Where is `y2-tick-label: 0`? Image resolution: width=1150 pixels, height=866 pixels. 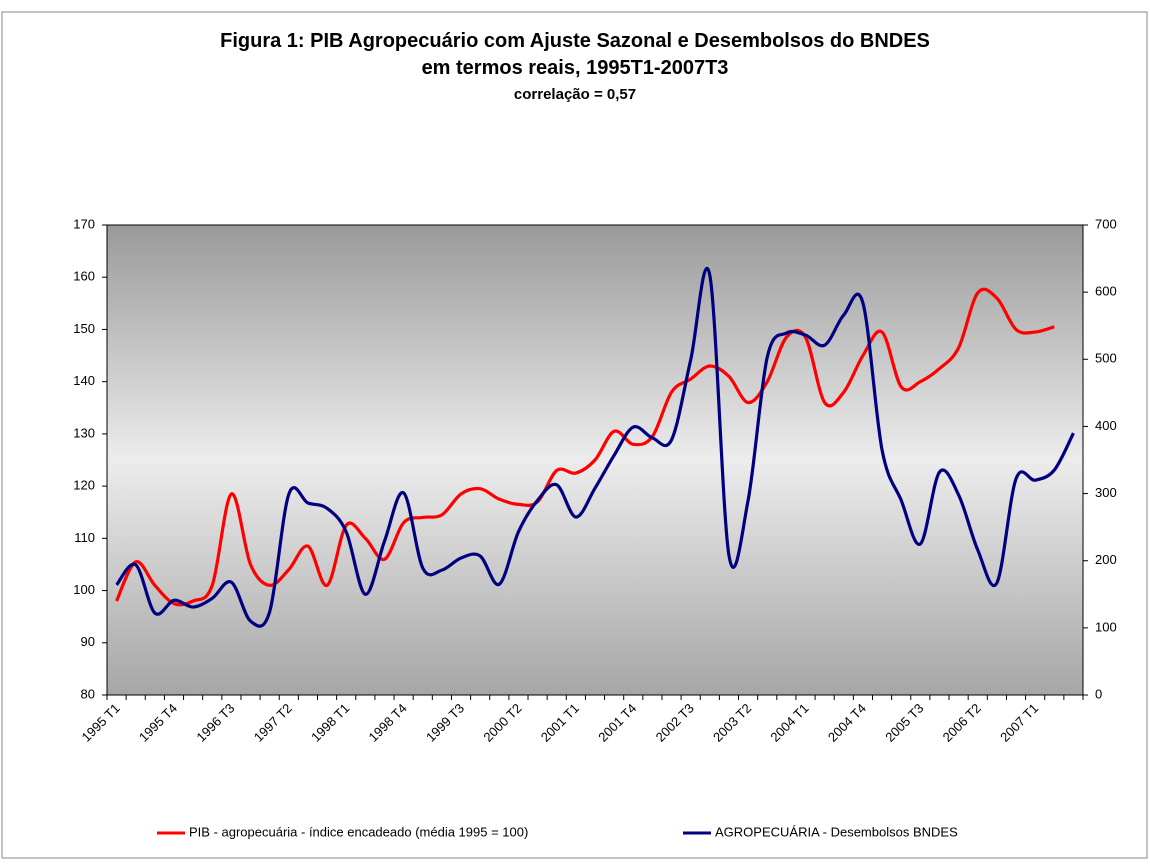 y2-tick-label: 0 is located at coordinates (1098, 693).